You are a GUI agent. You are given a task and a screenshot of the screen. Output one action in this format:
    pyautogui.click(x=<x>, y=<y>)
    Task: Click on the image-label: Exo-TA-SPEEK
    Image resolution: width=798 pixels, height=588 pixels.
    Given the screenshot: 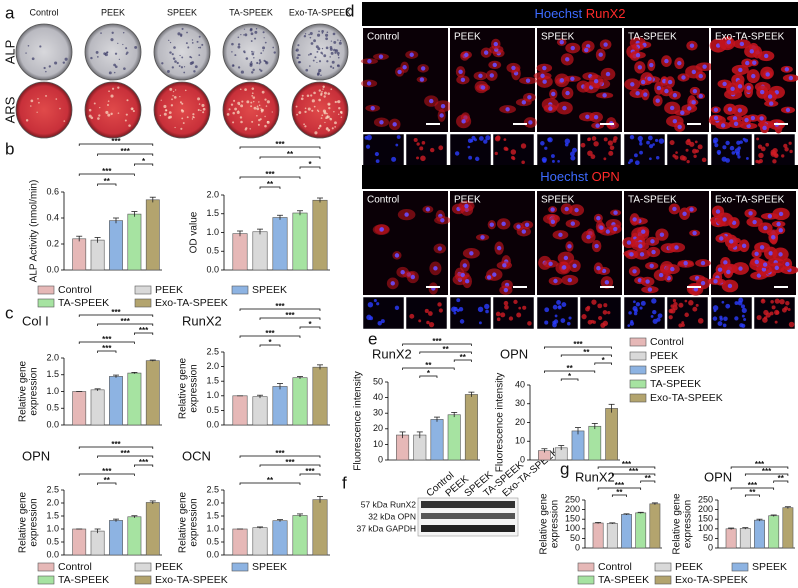 What is the action you would take?
    pyautogui.click(x=750, y=37)
    